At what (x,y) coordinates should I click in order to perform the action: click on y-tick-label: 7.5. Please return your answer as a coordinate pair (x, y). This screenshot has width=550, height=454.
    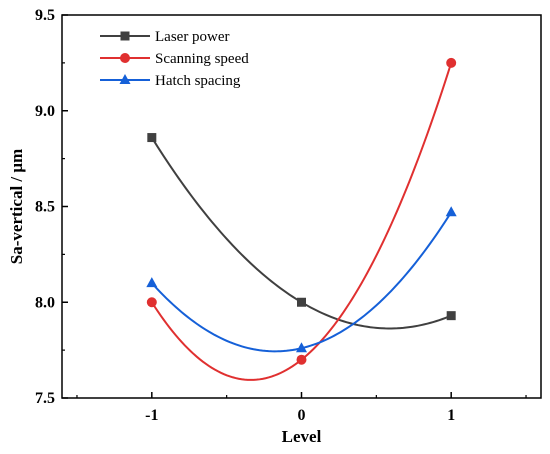
    Looking at the image, I should click on (45, 398).